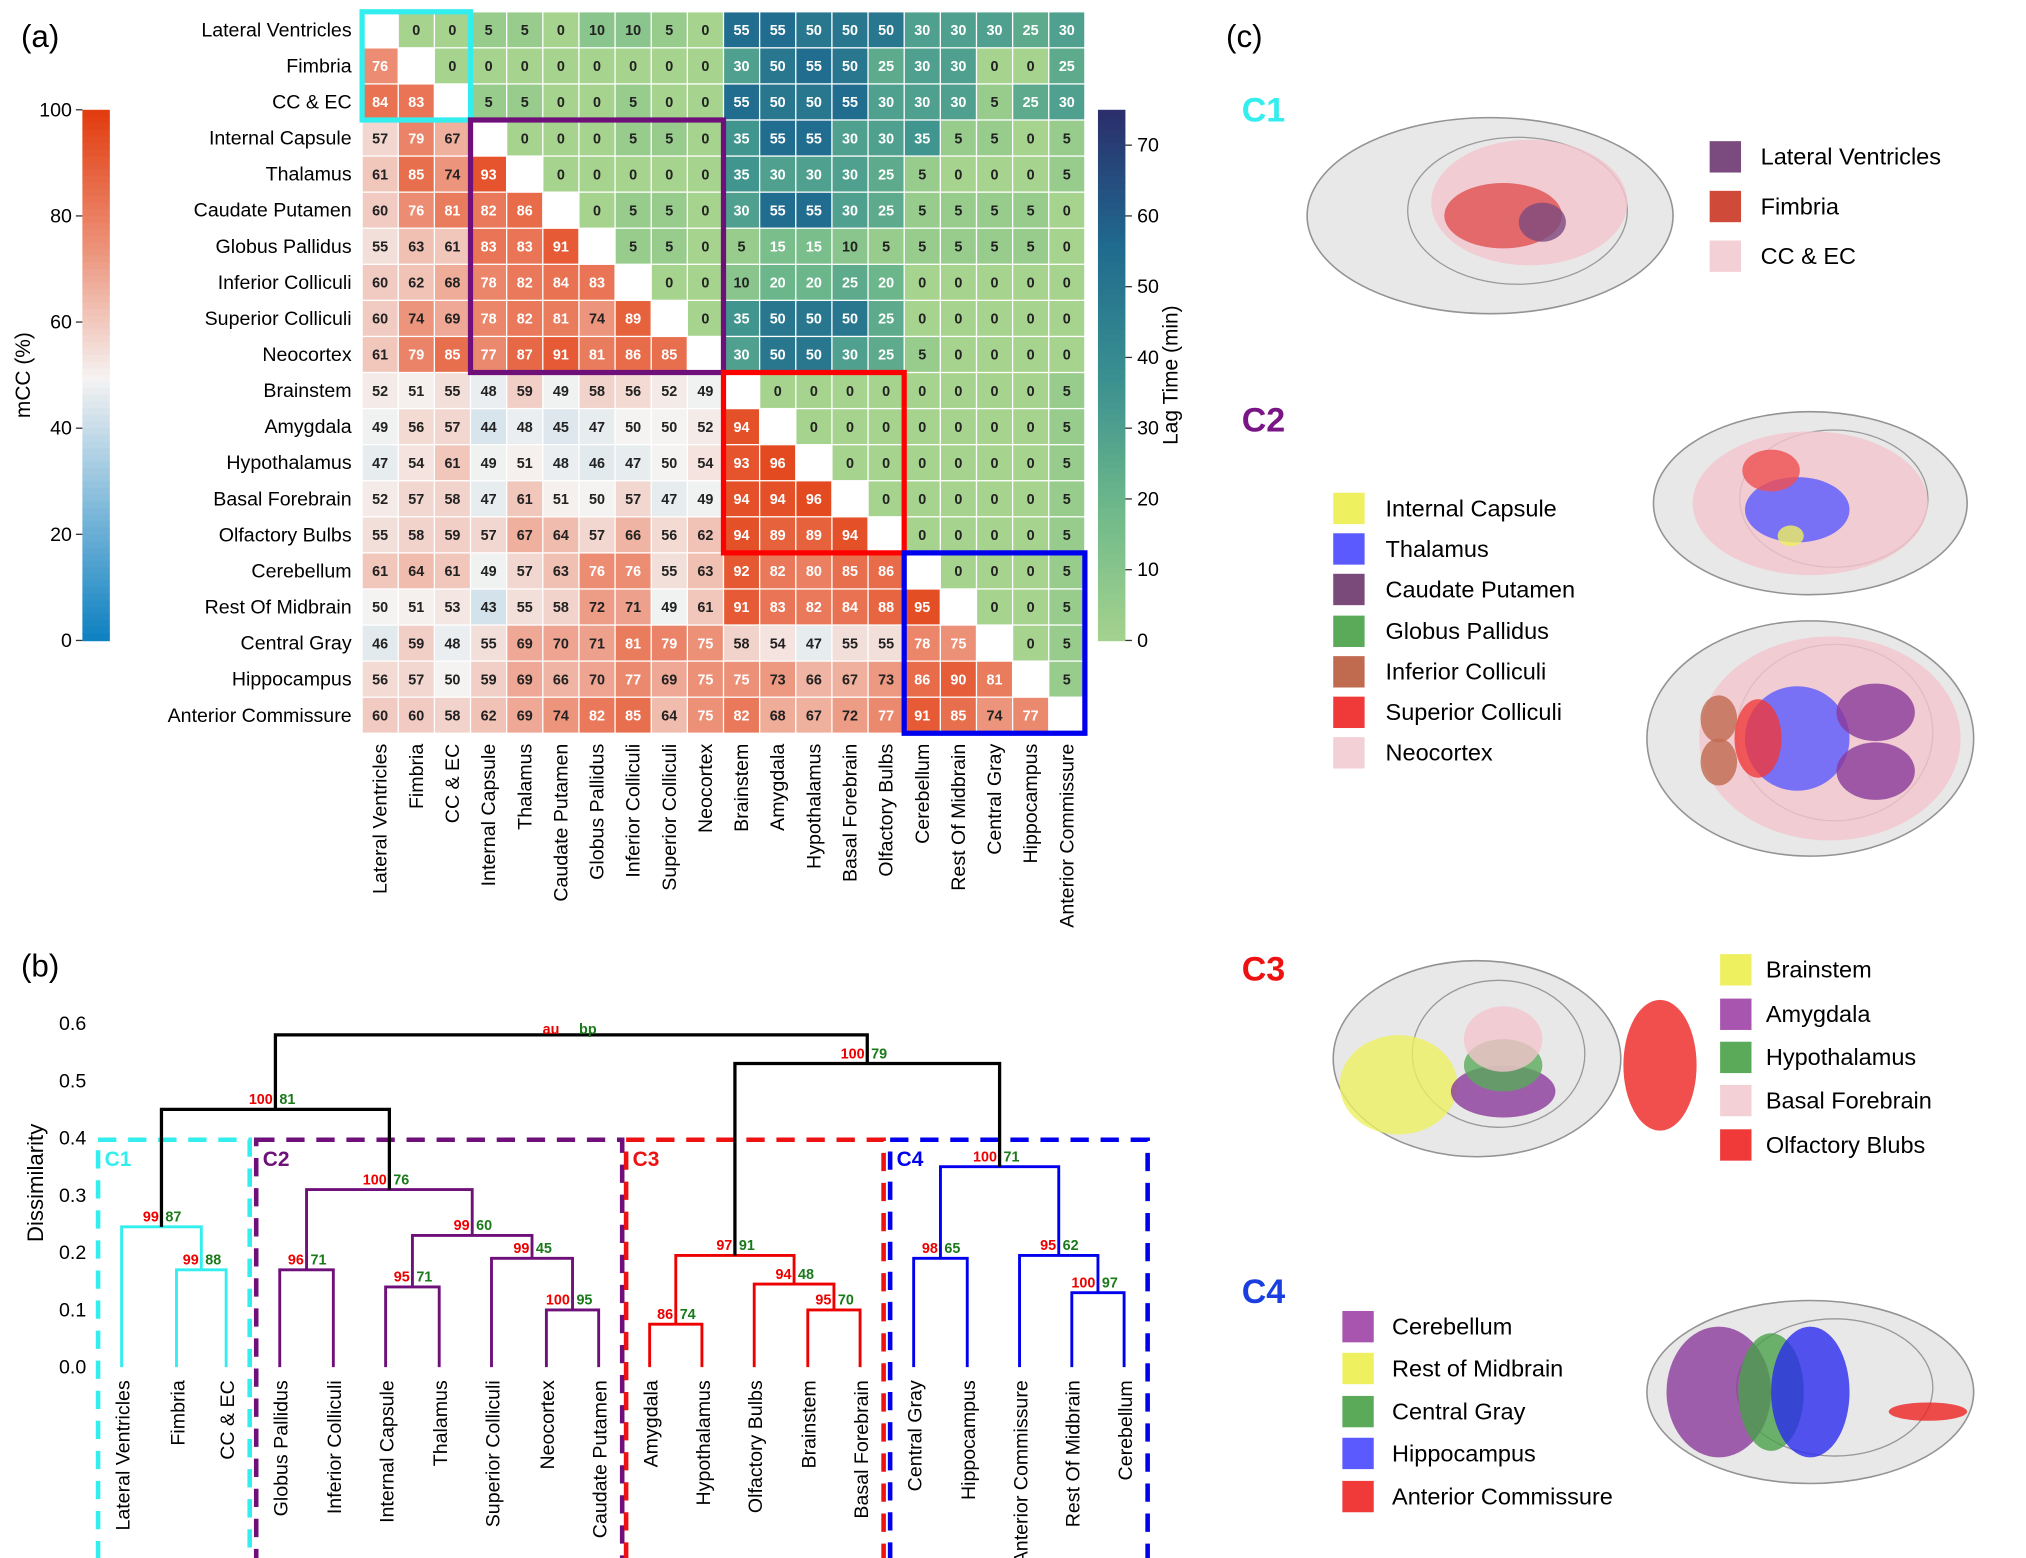 Image resolution: width=2026 pixels, height=1558 pixels. I want to click on brain-c2-dorsal, so click(1810, 738).